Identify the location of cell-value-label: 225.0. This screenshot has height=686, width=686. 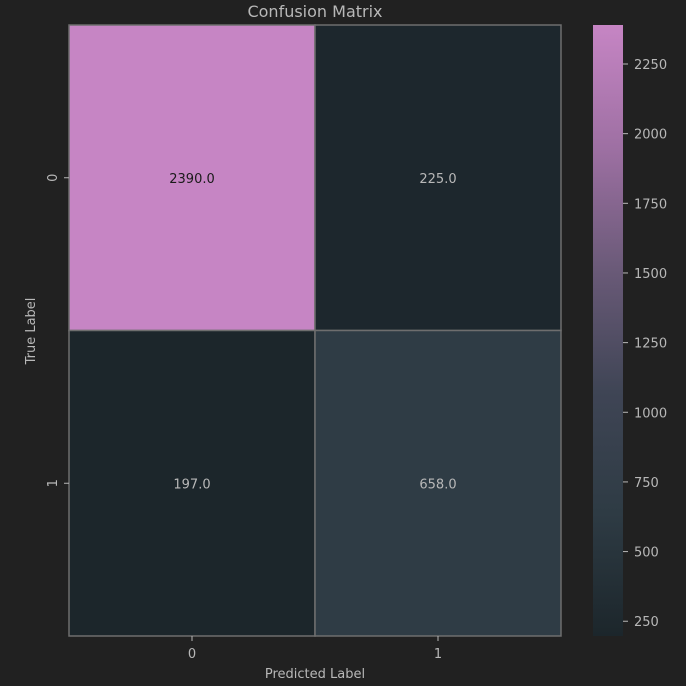
(437, 179).